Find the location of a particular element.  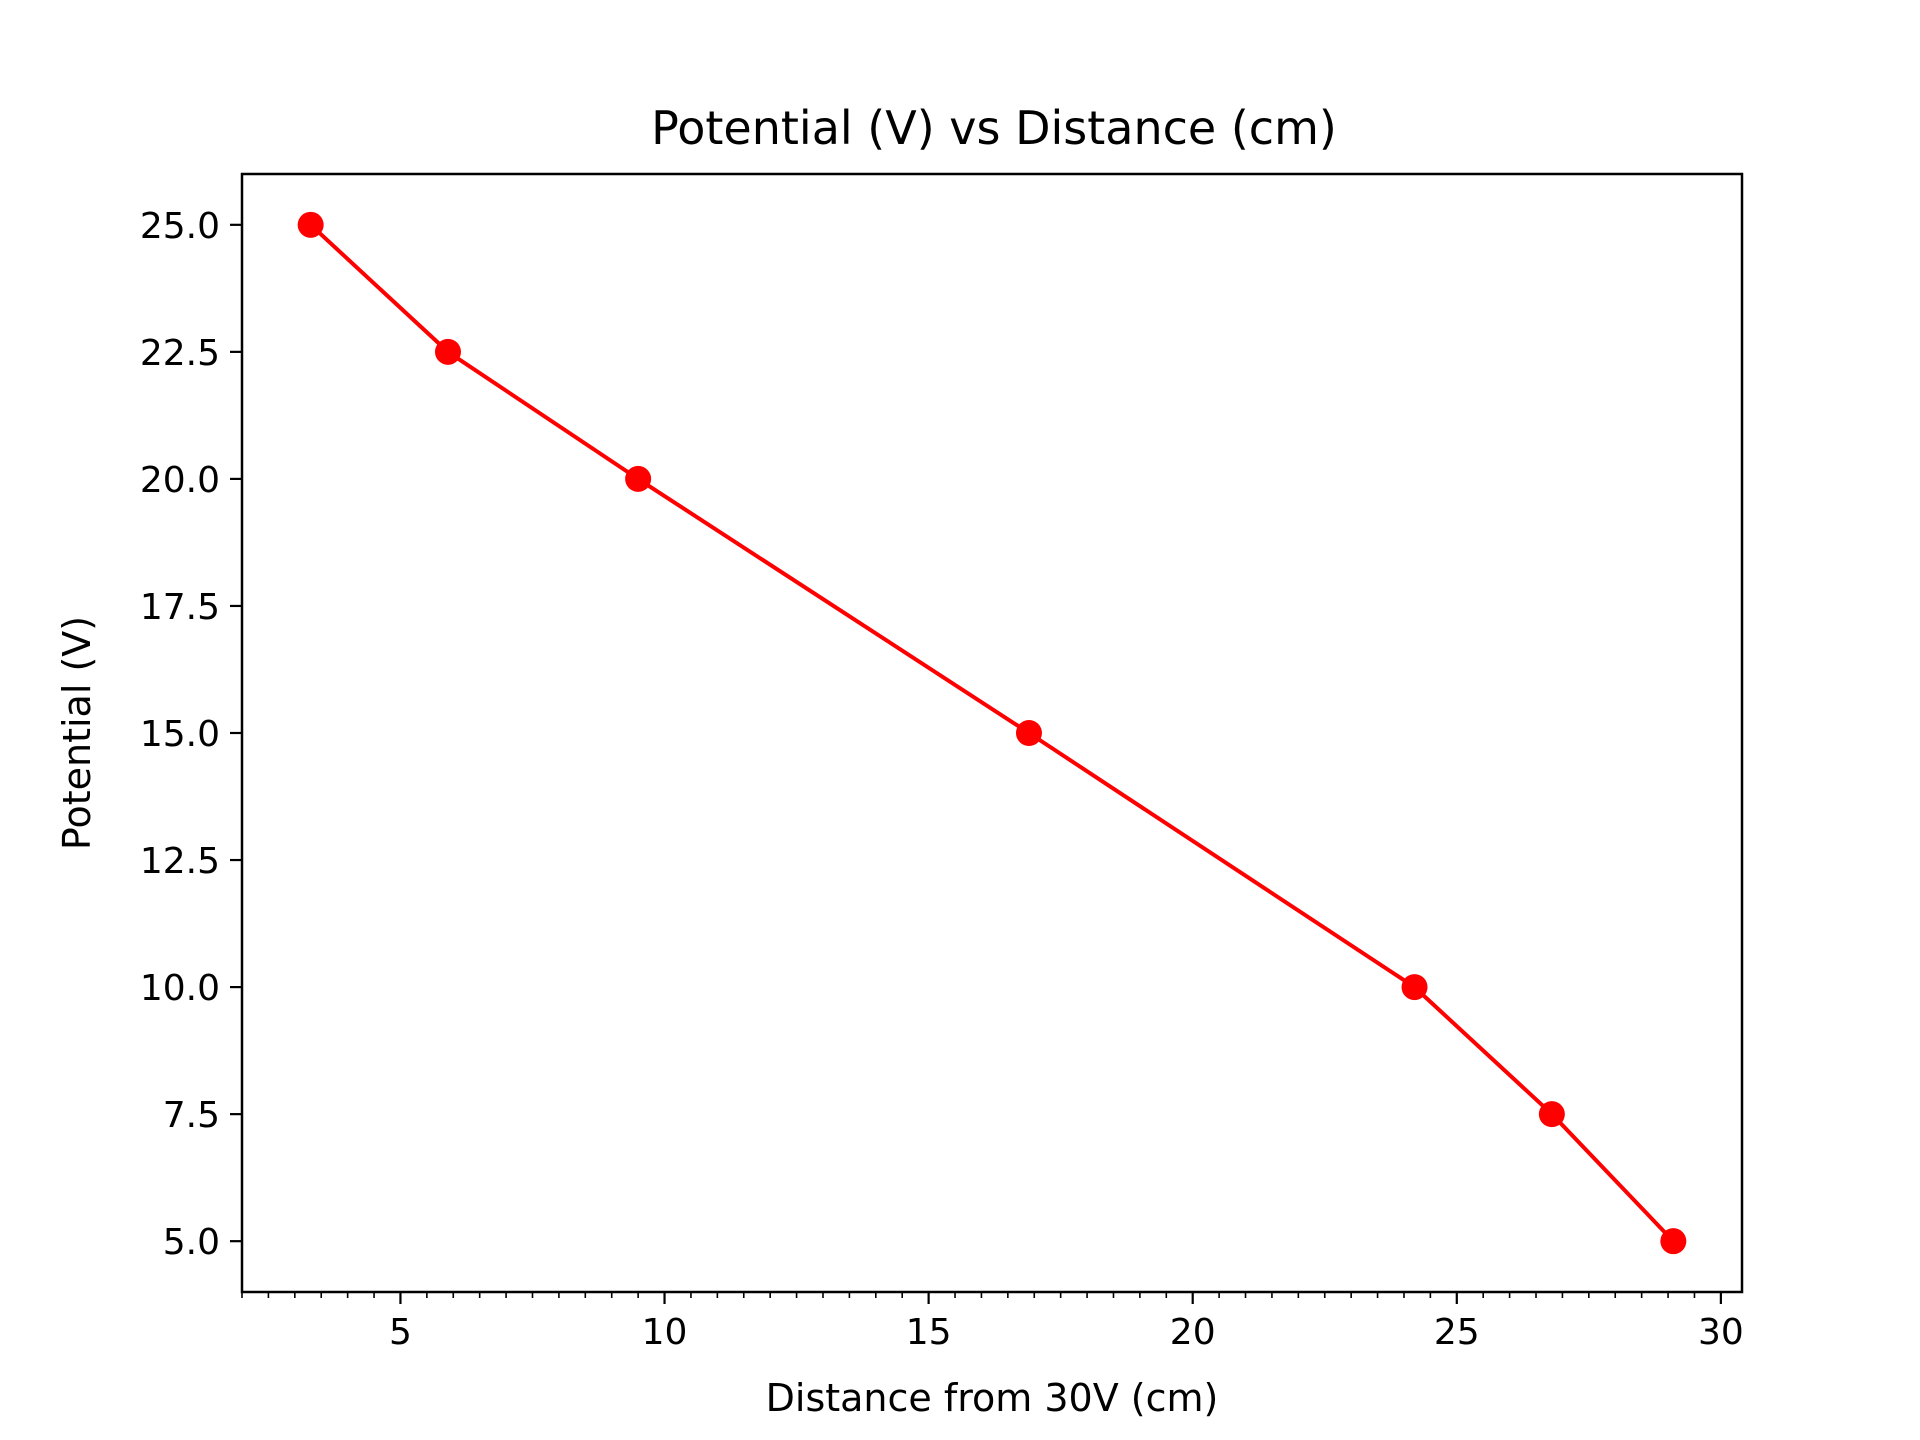

y-tick-label: 17.5 is located at coordinates (180, 607).